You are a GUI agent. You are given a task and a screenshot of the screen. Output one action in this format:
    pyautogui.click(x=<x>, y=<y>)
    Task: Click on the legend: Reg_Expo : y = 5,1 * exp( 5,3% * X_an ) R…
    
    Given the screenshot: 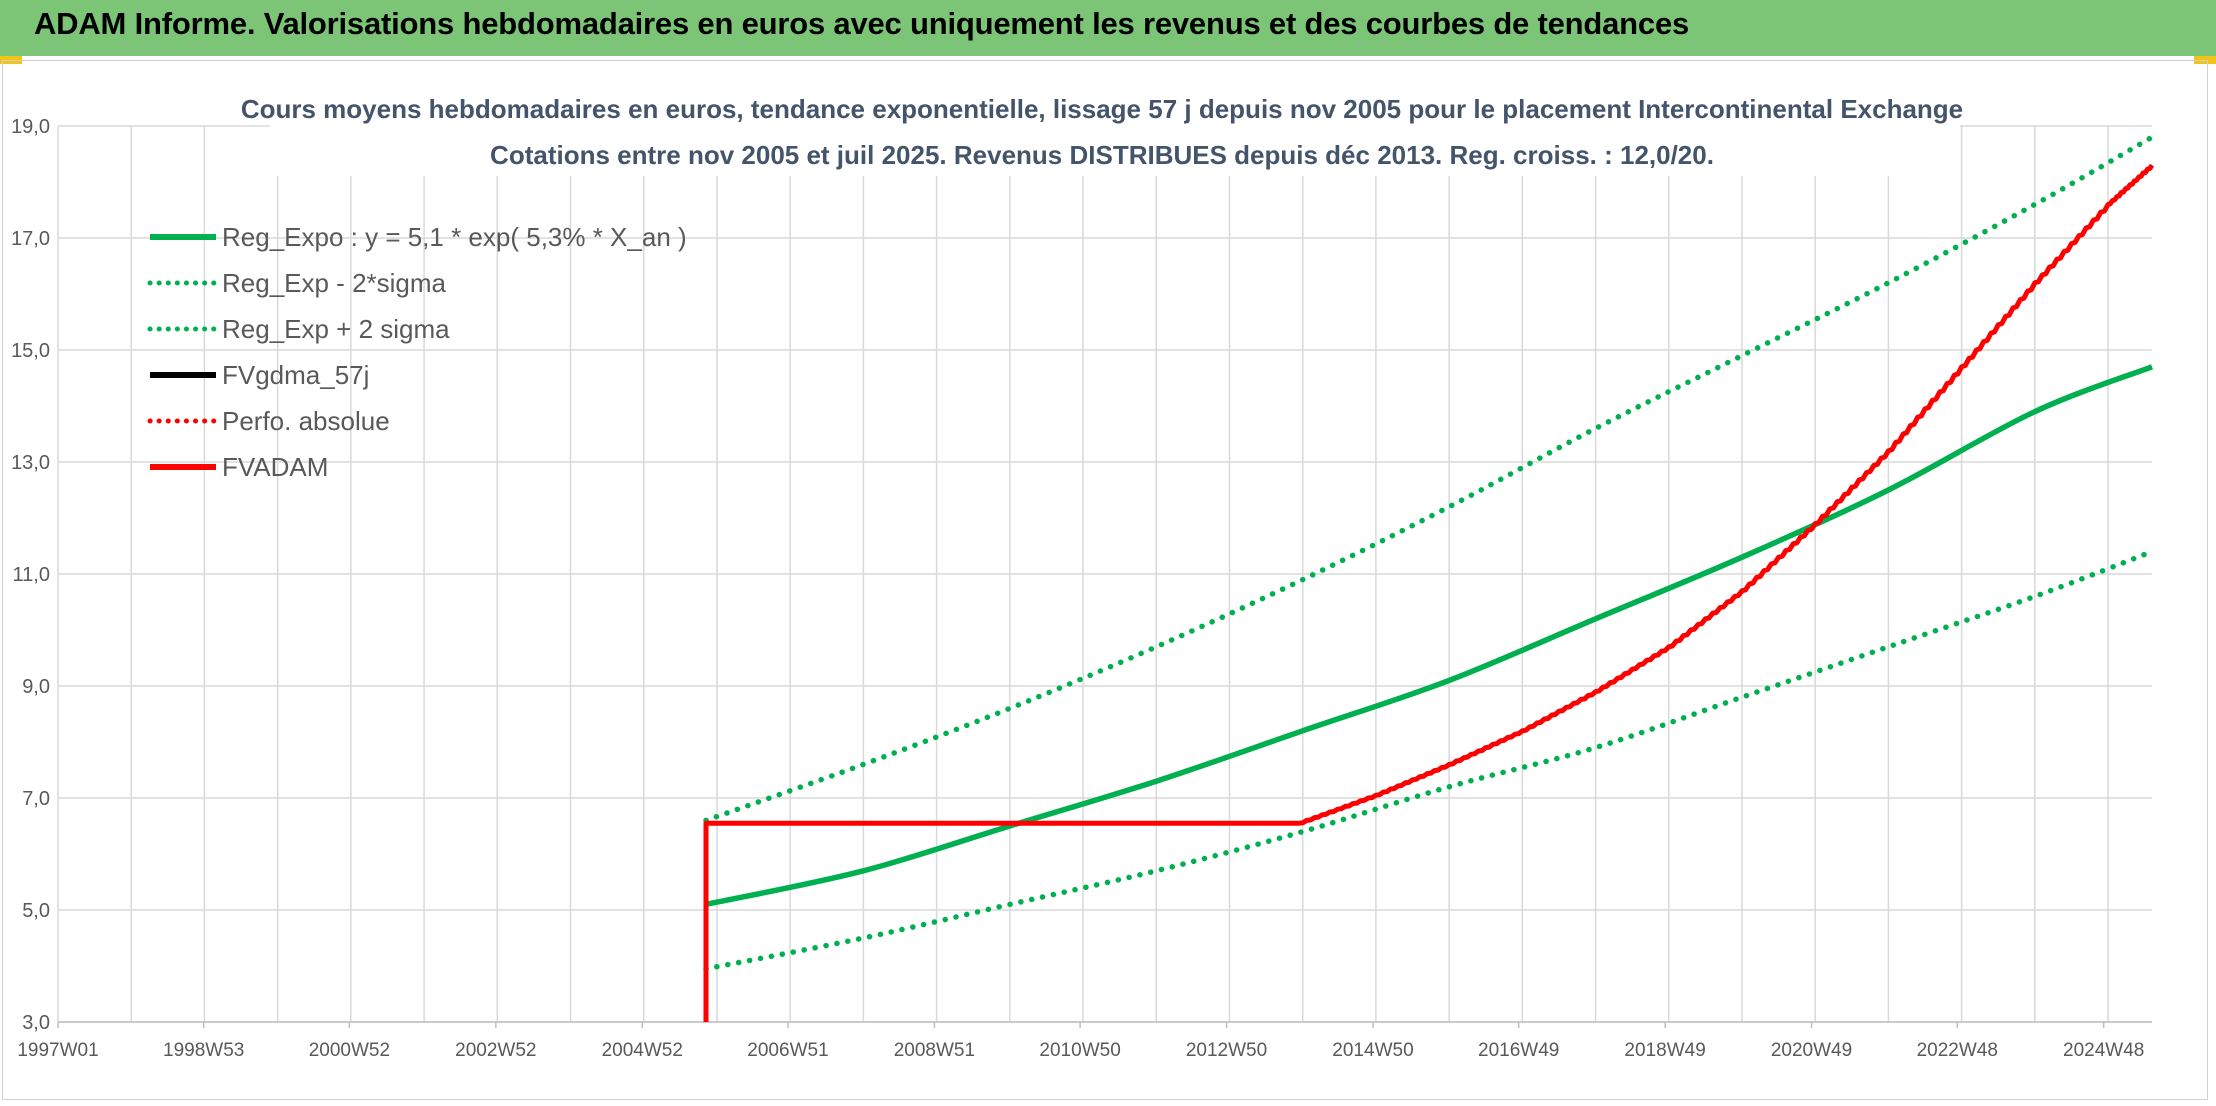 What is the action you would take?
    pyautogui.click(x=417, y=352)
    